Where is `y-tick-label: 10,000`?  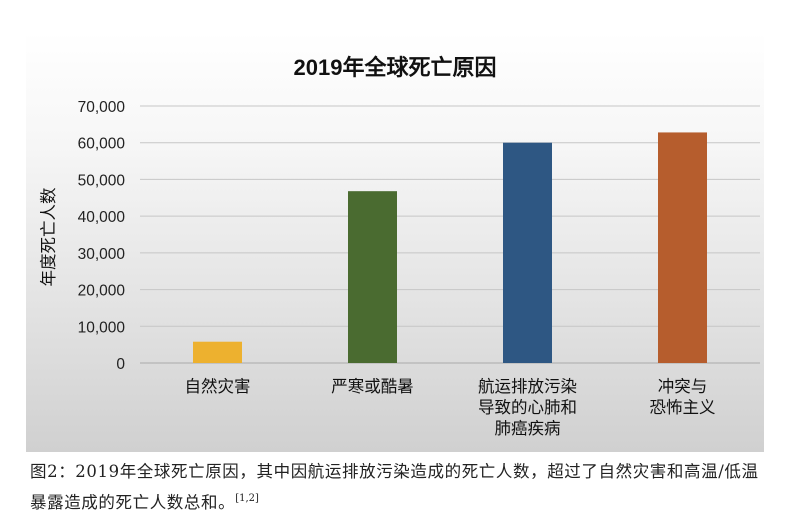 y-tick-label: 10,000 is located at coordinates (102, 327).